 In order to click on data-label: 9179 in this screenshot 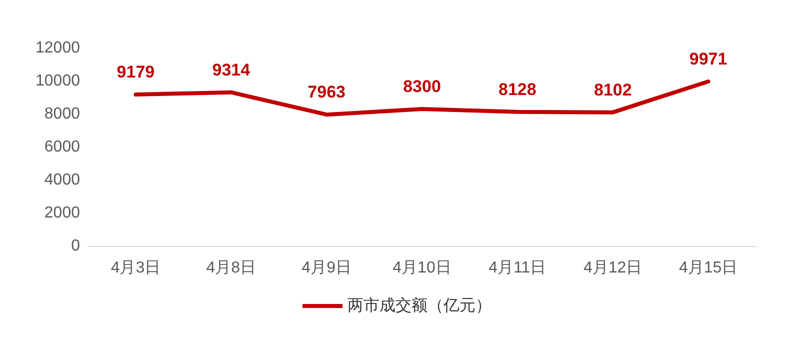, I will do `click(135, 72)`.